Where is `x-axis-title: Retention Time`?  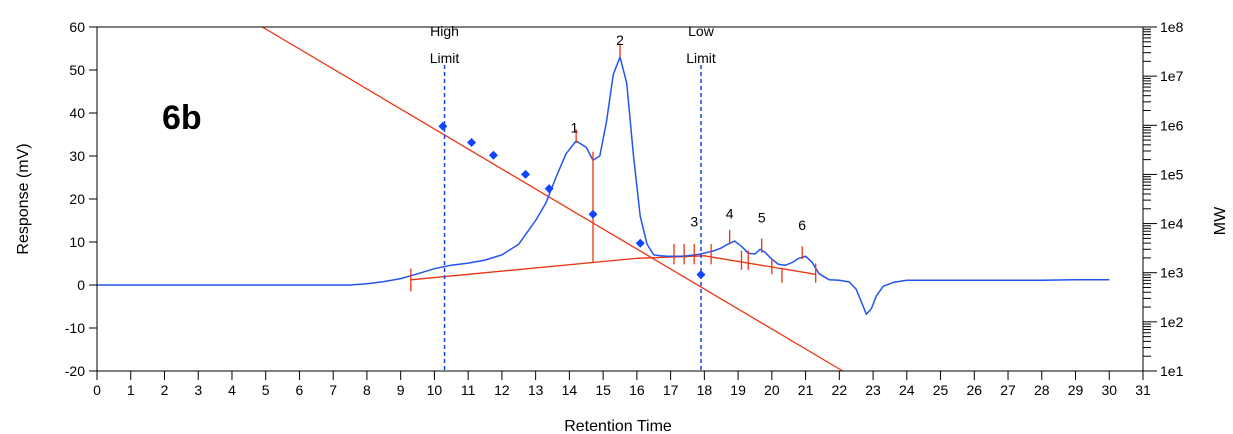
x-axis-title: Retention Time is located at coordinates (618, 426).